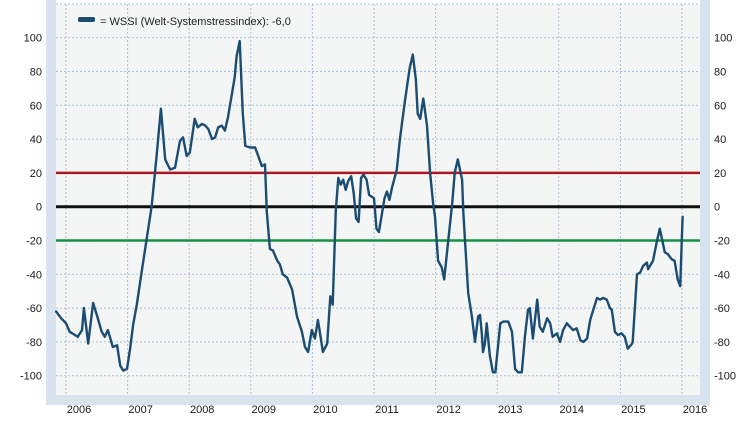  Describe the element at coordinates (195, 22) in the screenshot. I see `legend-label: = WSSI (Welt-Systemstressindex): -6,0` at that location.